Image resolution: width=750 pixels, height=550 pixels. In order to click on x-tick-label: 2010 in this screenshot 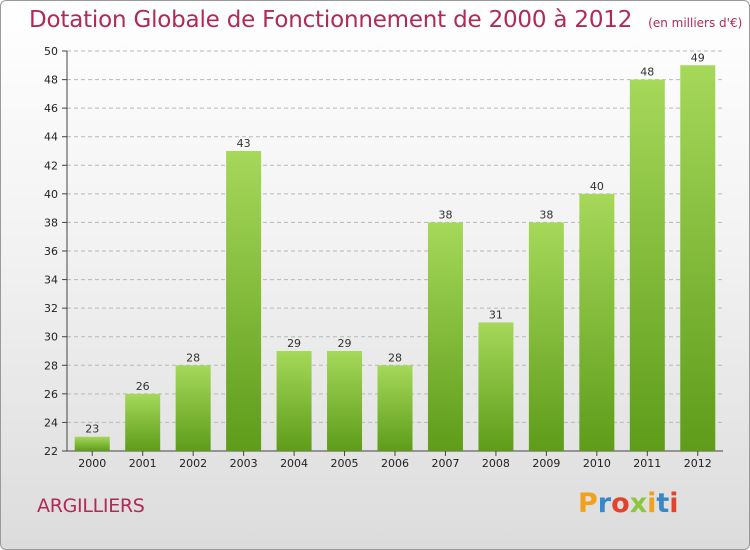, I will do `click(597, 463)`.